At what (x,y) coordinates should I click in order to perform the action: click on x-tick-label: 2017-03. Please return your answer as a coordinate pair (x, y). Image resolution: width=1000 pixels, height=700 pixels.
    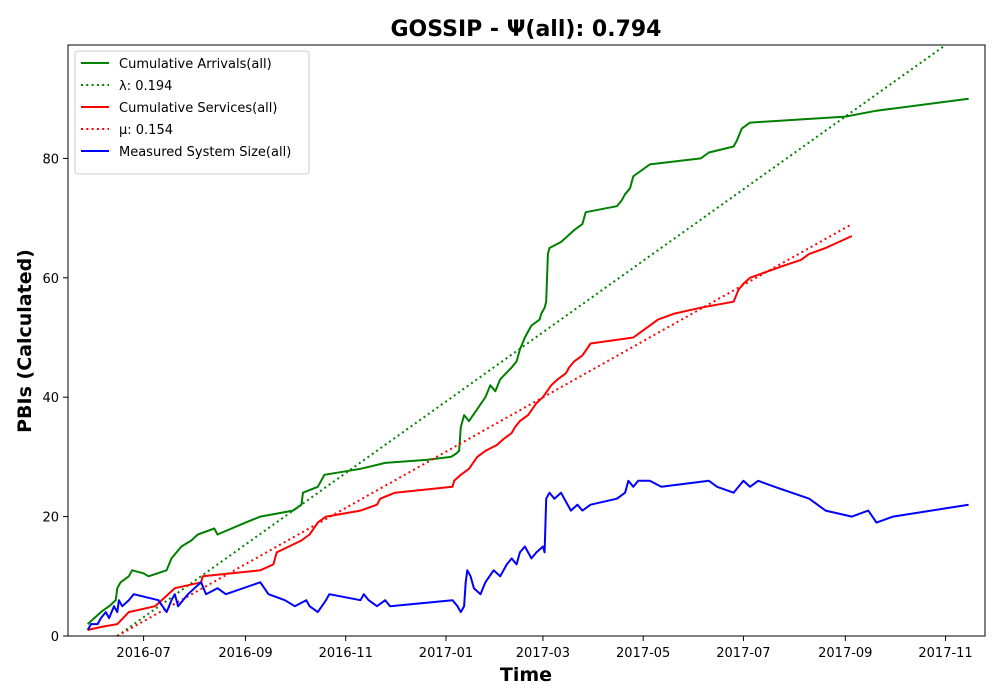
    Looking at the image, I should click on (543, 653).